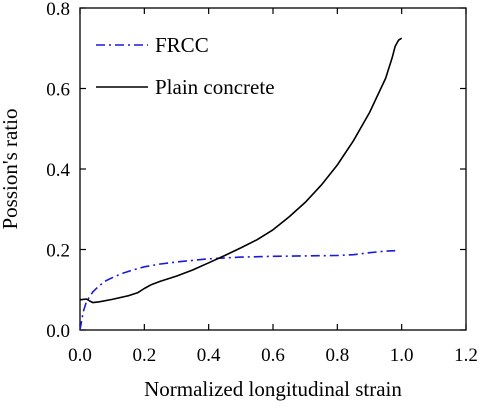 This screenshot has height=416, width=484. I want to click on legend: FRCC Plain concrete, so click(185, 66).